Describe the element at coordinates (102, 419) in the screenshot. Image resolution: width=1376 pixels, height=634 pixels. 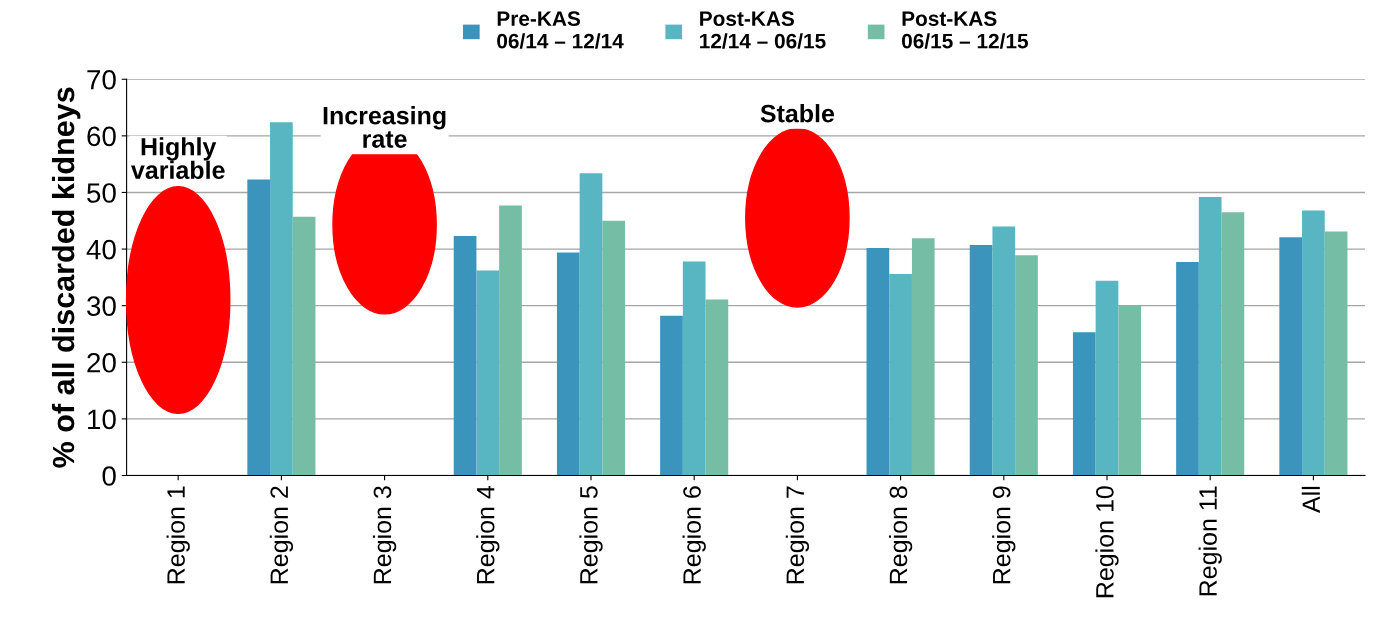
I see `y-tick-label: 10` at that location.